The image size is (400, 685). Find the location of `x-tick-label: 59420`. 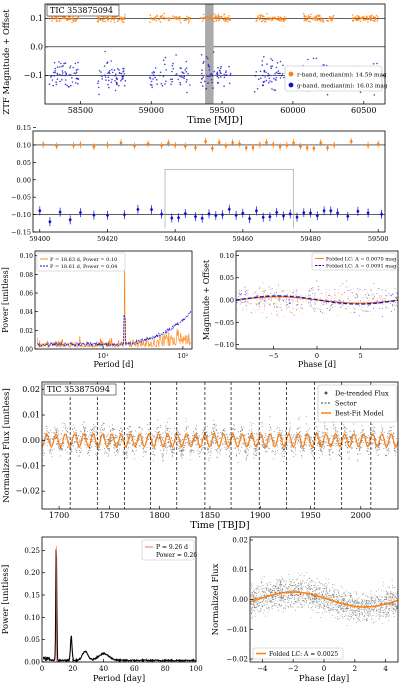

x-tick-label: 59420 is located at coordinates (107, 239).